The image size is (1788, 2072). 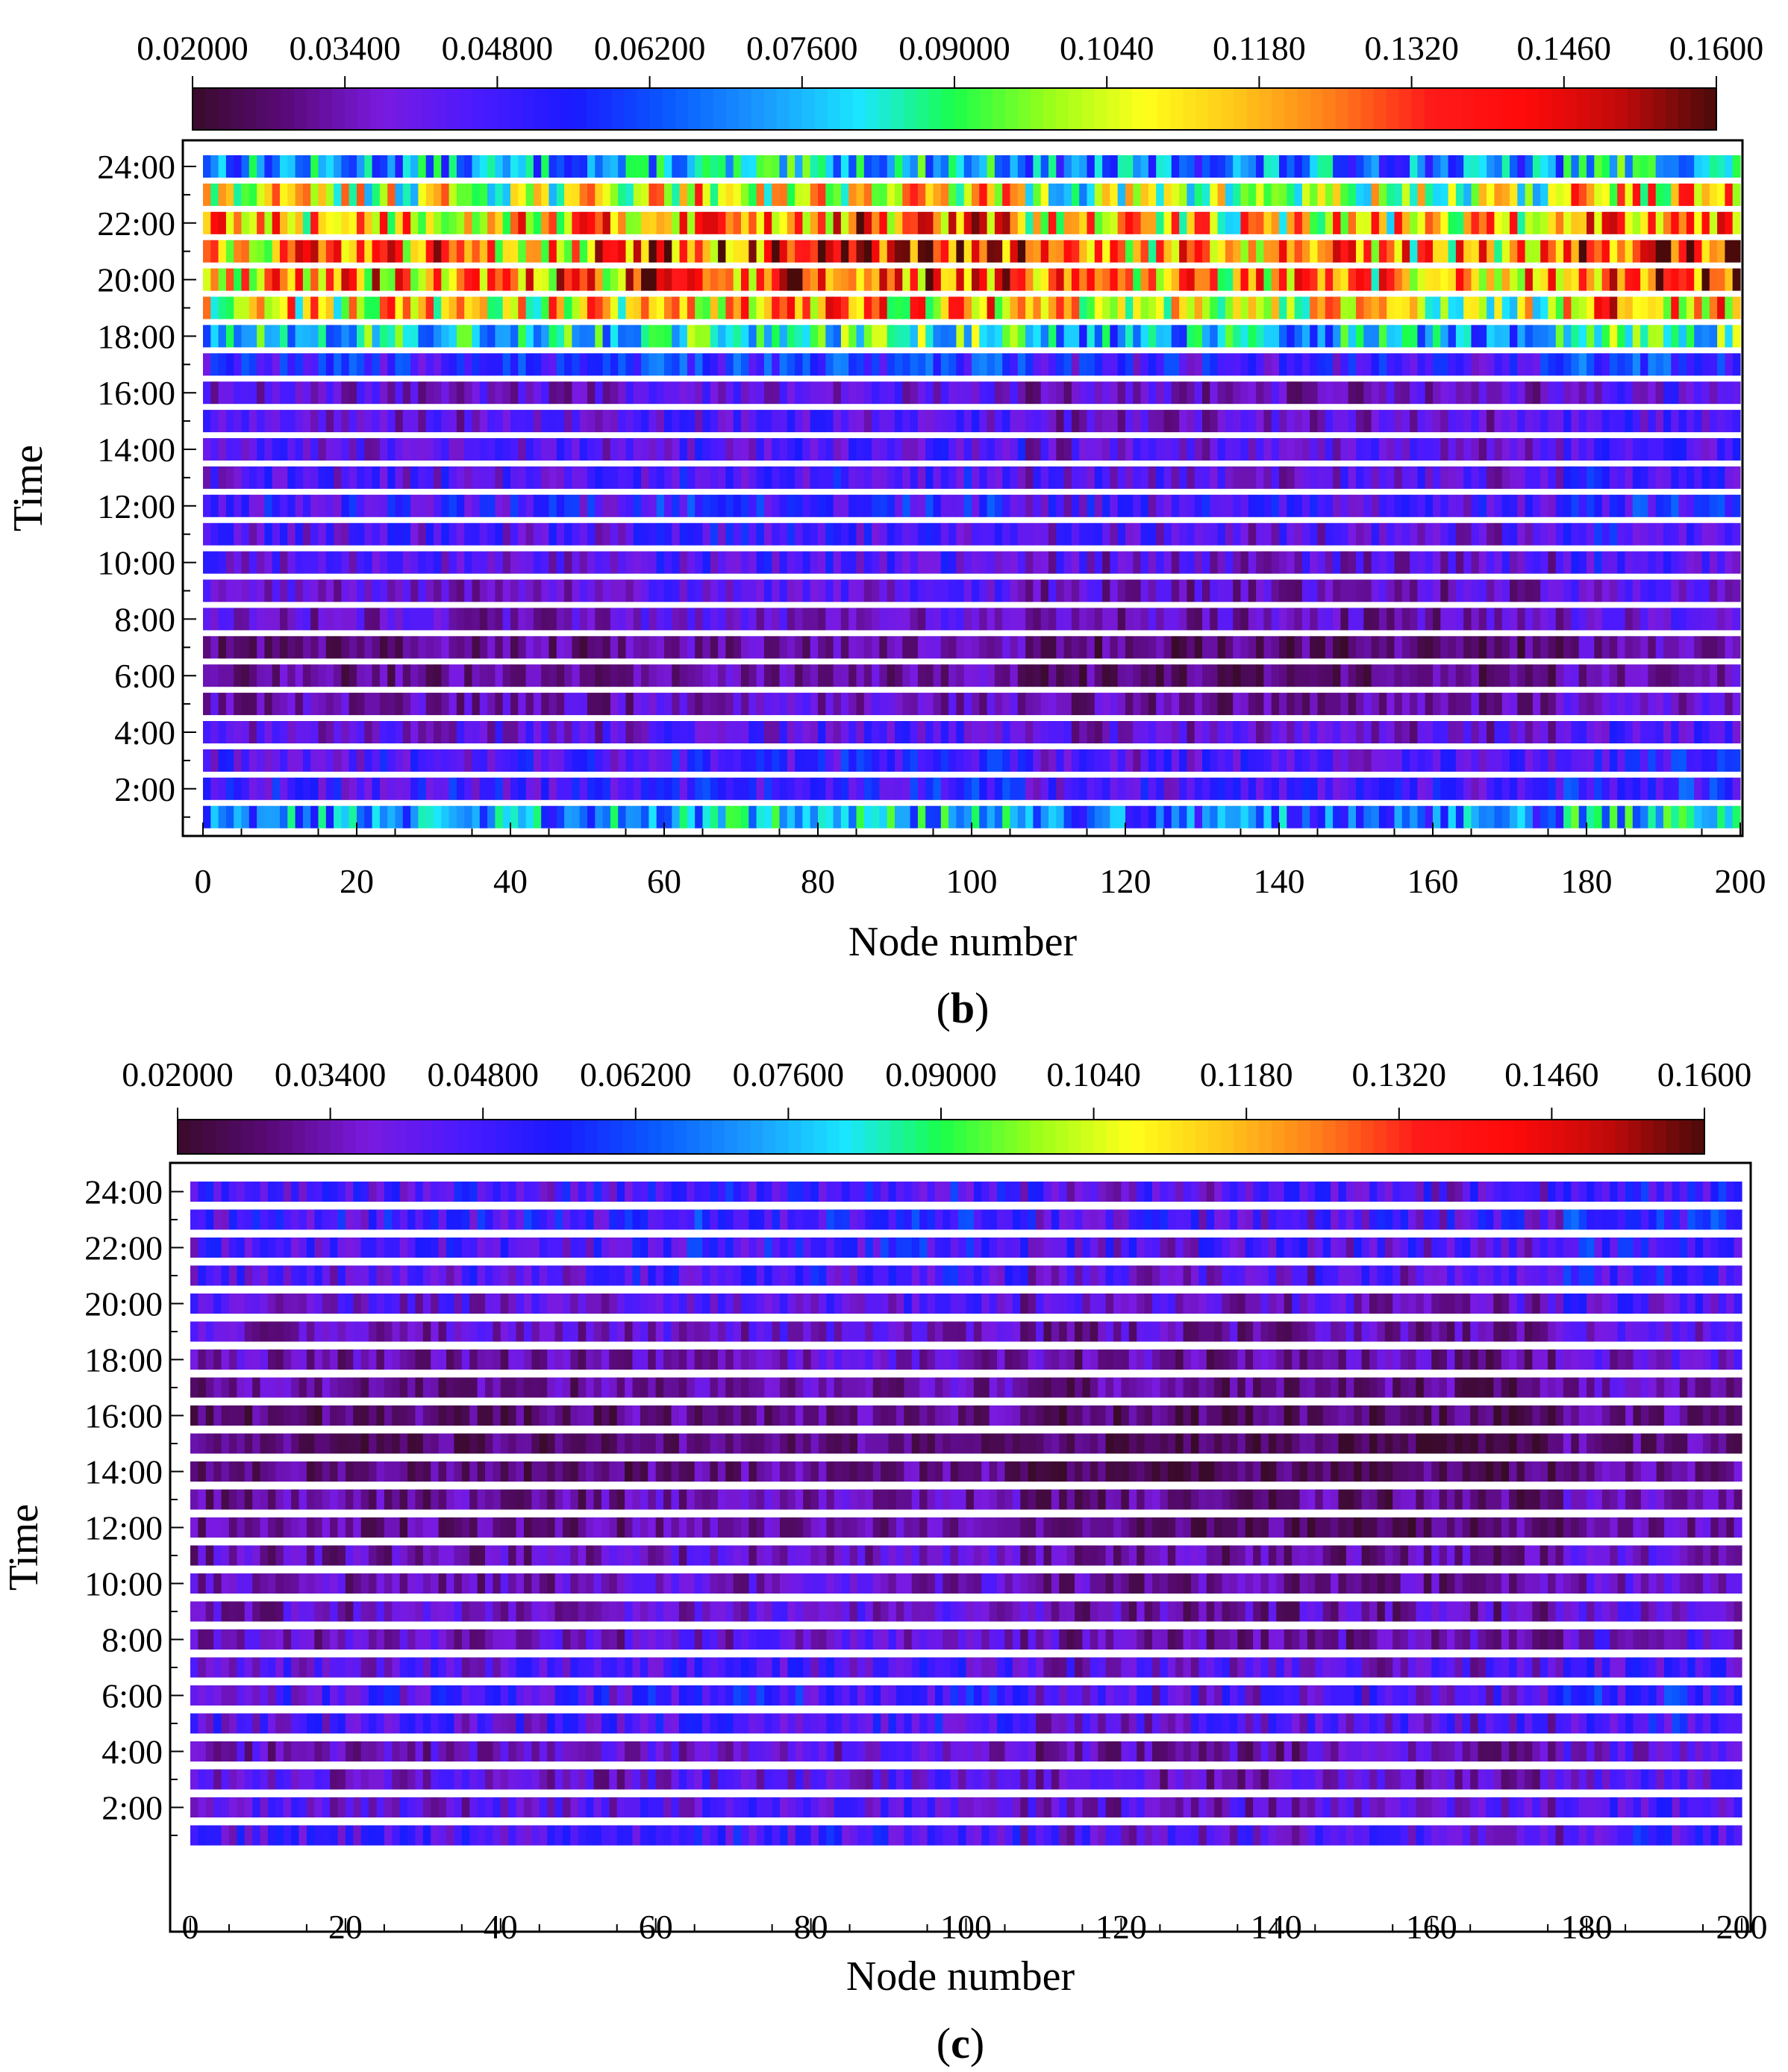 What do you see at coordinates (144, 789) in the screenshot?
I see `y-tick-label: 2:00` at bounding box center [144, 789].